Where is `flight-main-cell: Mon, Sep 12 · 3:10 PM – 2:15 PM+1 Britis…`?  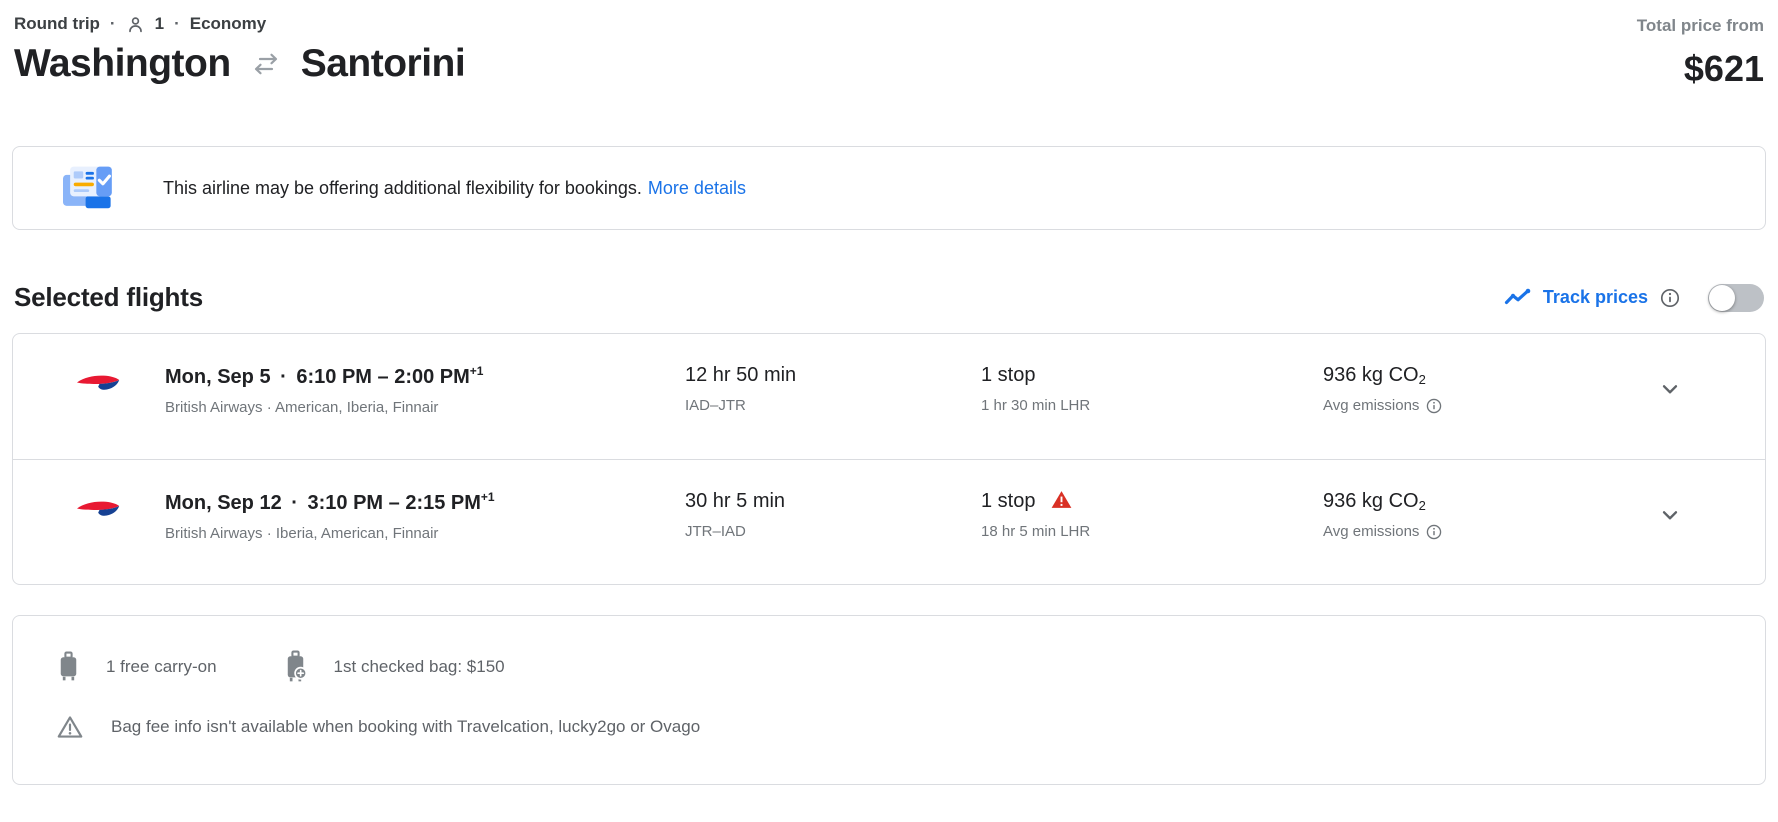
flight-main-cell: Mon, Sep 12 · 3:10 PM – 2:15 PM+1 Britis… is located at coordinates (425, 516).